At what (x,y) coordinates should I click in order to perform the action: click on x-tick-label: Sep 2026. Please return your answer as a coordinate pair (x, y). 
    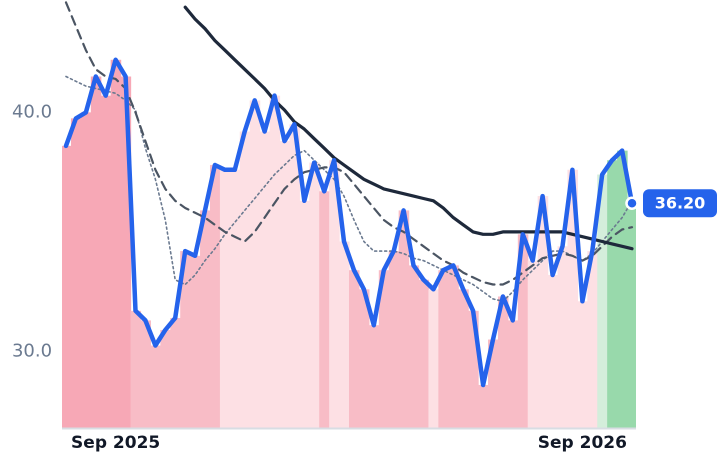
    Looking at the image, I should click on (582, 443).